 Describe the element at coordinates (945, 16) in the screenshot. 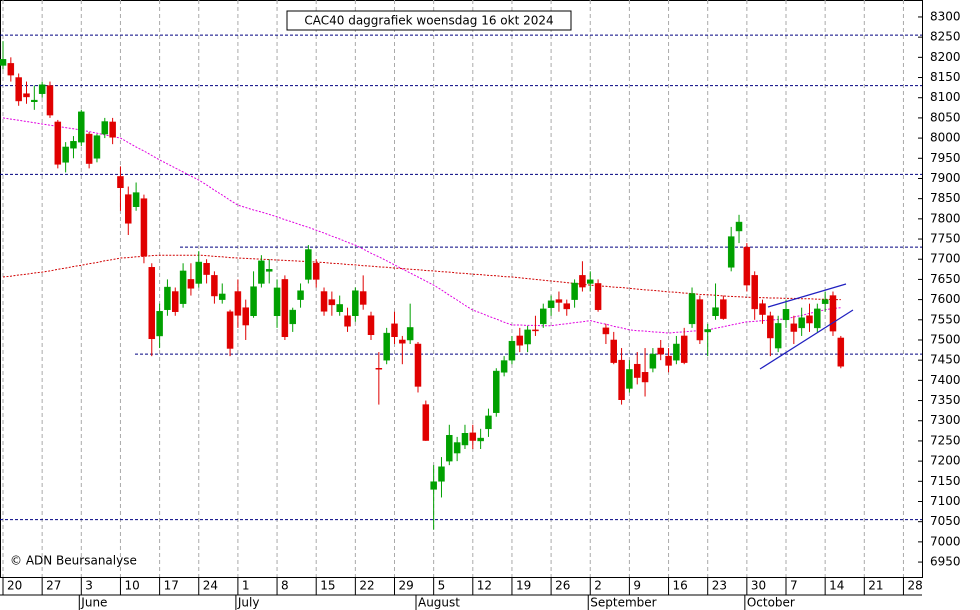

I see `y-tick-label: 8300` at that location.